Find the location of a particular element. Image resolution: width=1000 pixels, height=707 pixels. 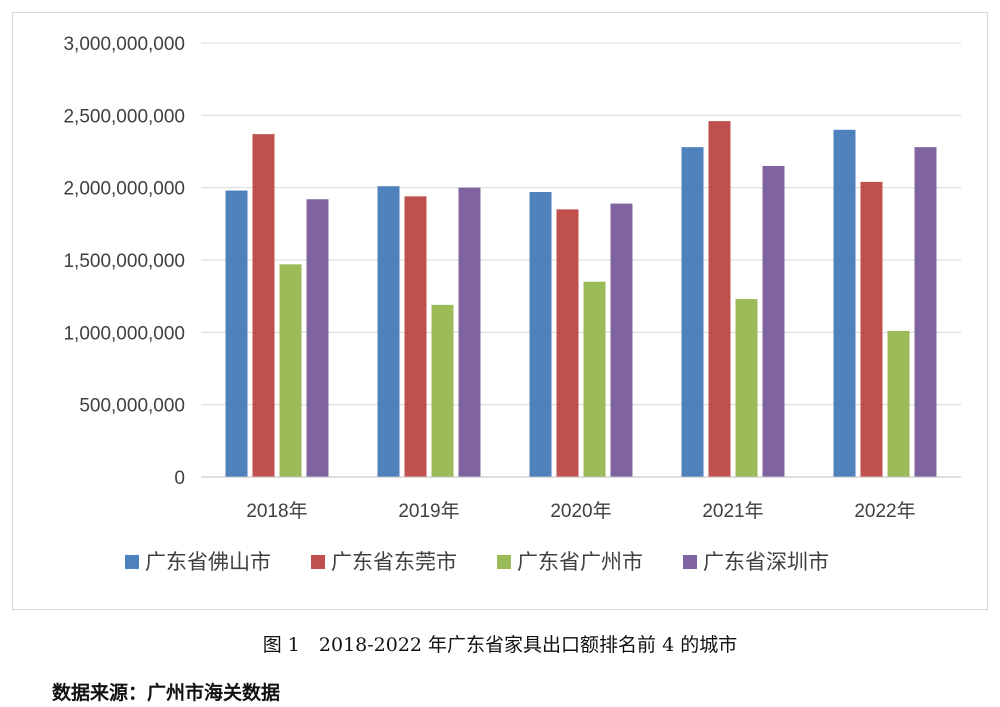

y-tick-label: 2,500,000,000 is located at coordinates (124, 116).